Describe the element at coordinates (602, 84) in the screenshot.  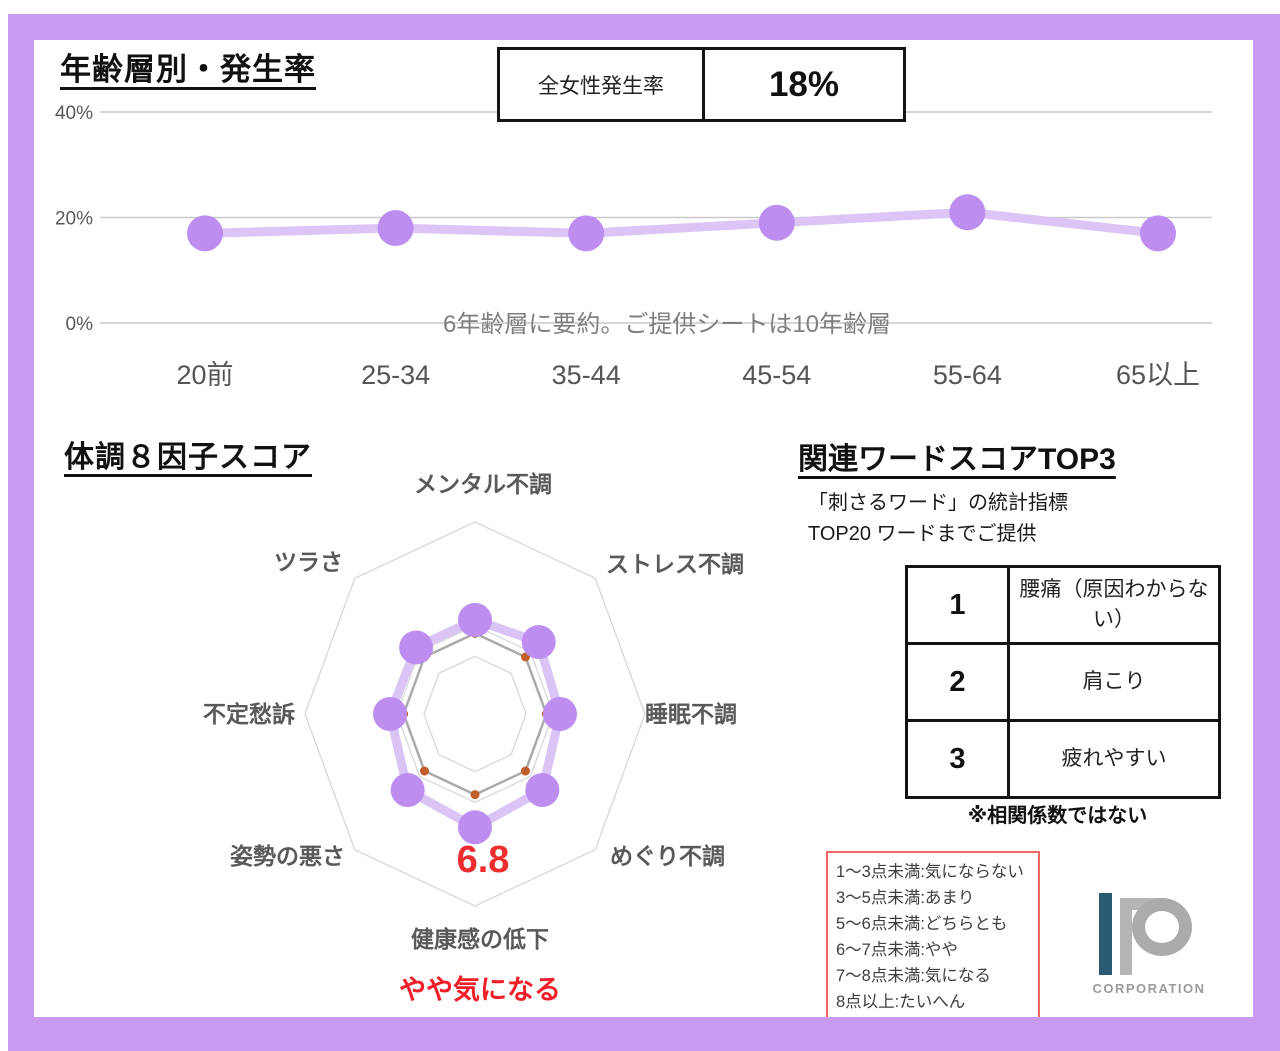
I see `incidence-summary-label: 全女性発生率` at that location.